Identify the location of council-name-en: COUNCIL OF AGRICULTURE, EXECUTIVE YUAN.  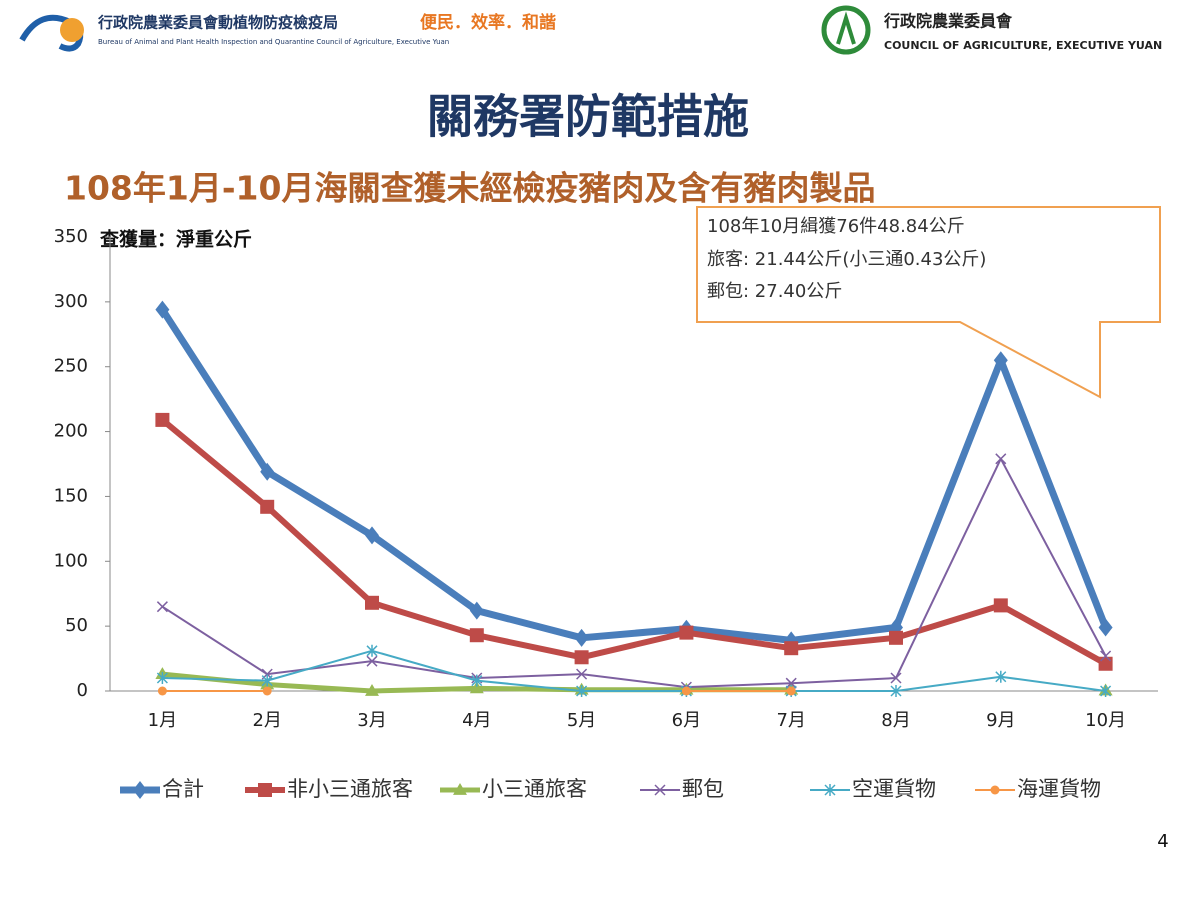
(1023, 45).